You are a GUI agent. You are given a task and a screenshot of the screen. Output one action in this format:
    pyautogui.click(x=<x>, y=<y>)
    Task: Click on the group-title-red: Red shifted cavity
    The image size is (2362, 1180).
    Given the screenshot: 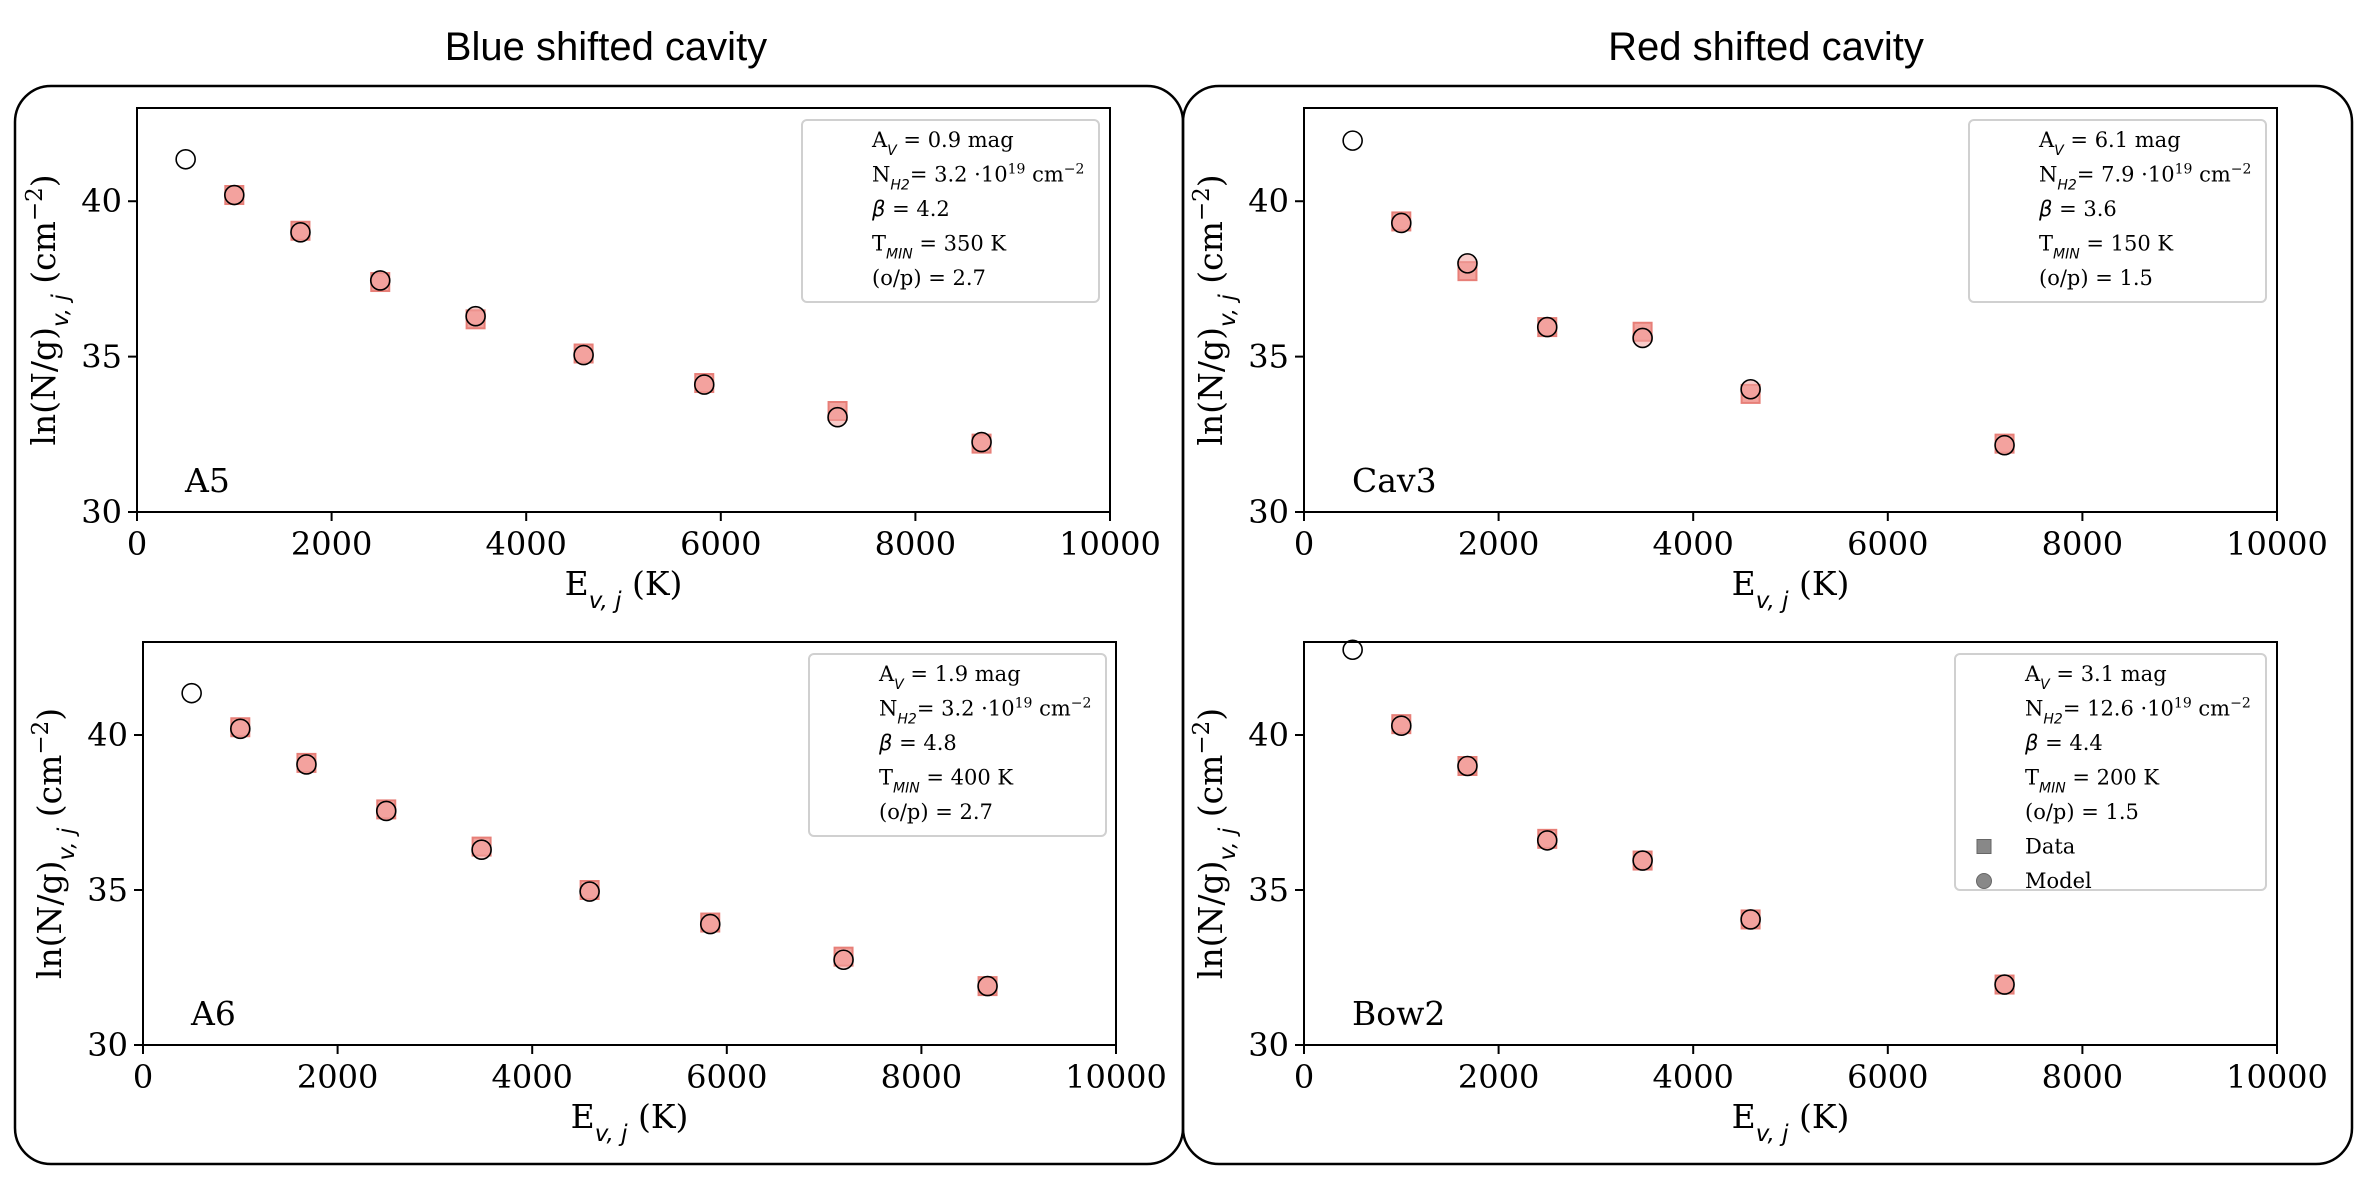 What is the action you would take?
    pyautogui.click(x=1766, y=47)
    